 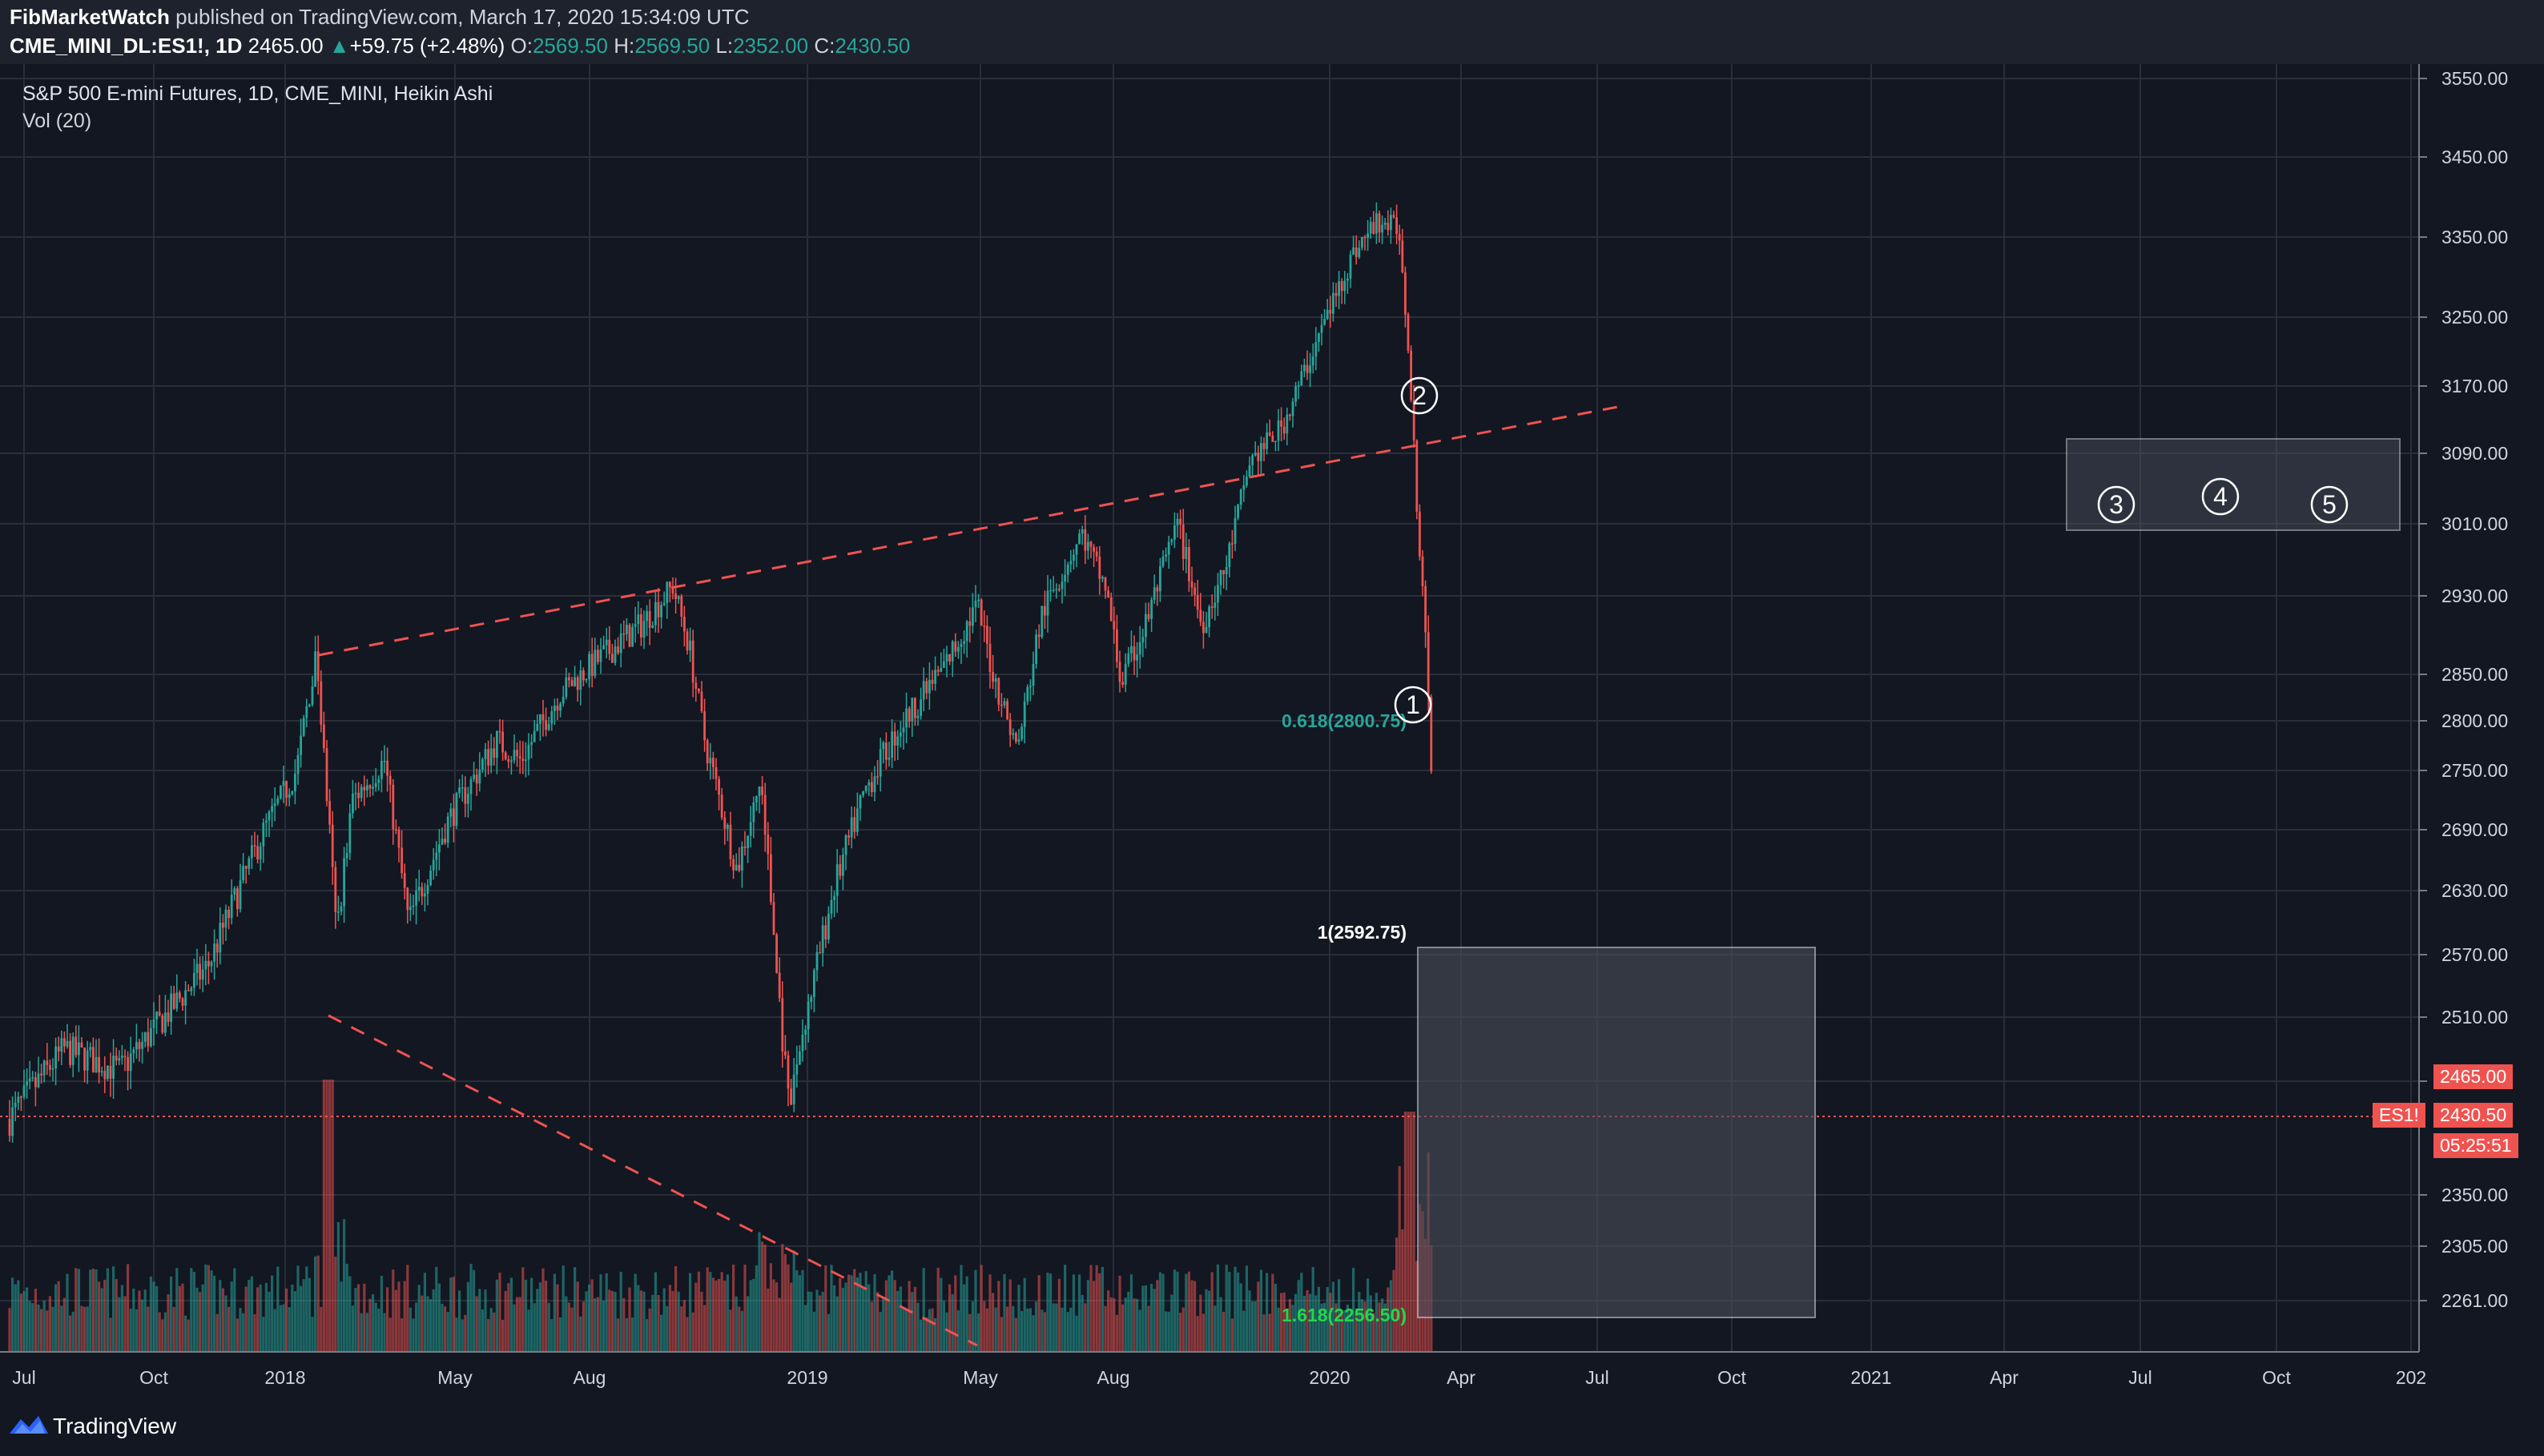 I want to click on symbol-label: CME_MINI_DL:ES1!, 1D, so click(x=126, y=46).